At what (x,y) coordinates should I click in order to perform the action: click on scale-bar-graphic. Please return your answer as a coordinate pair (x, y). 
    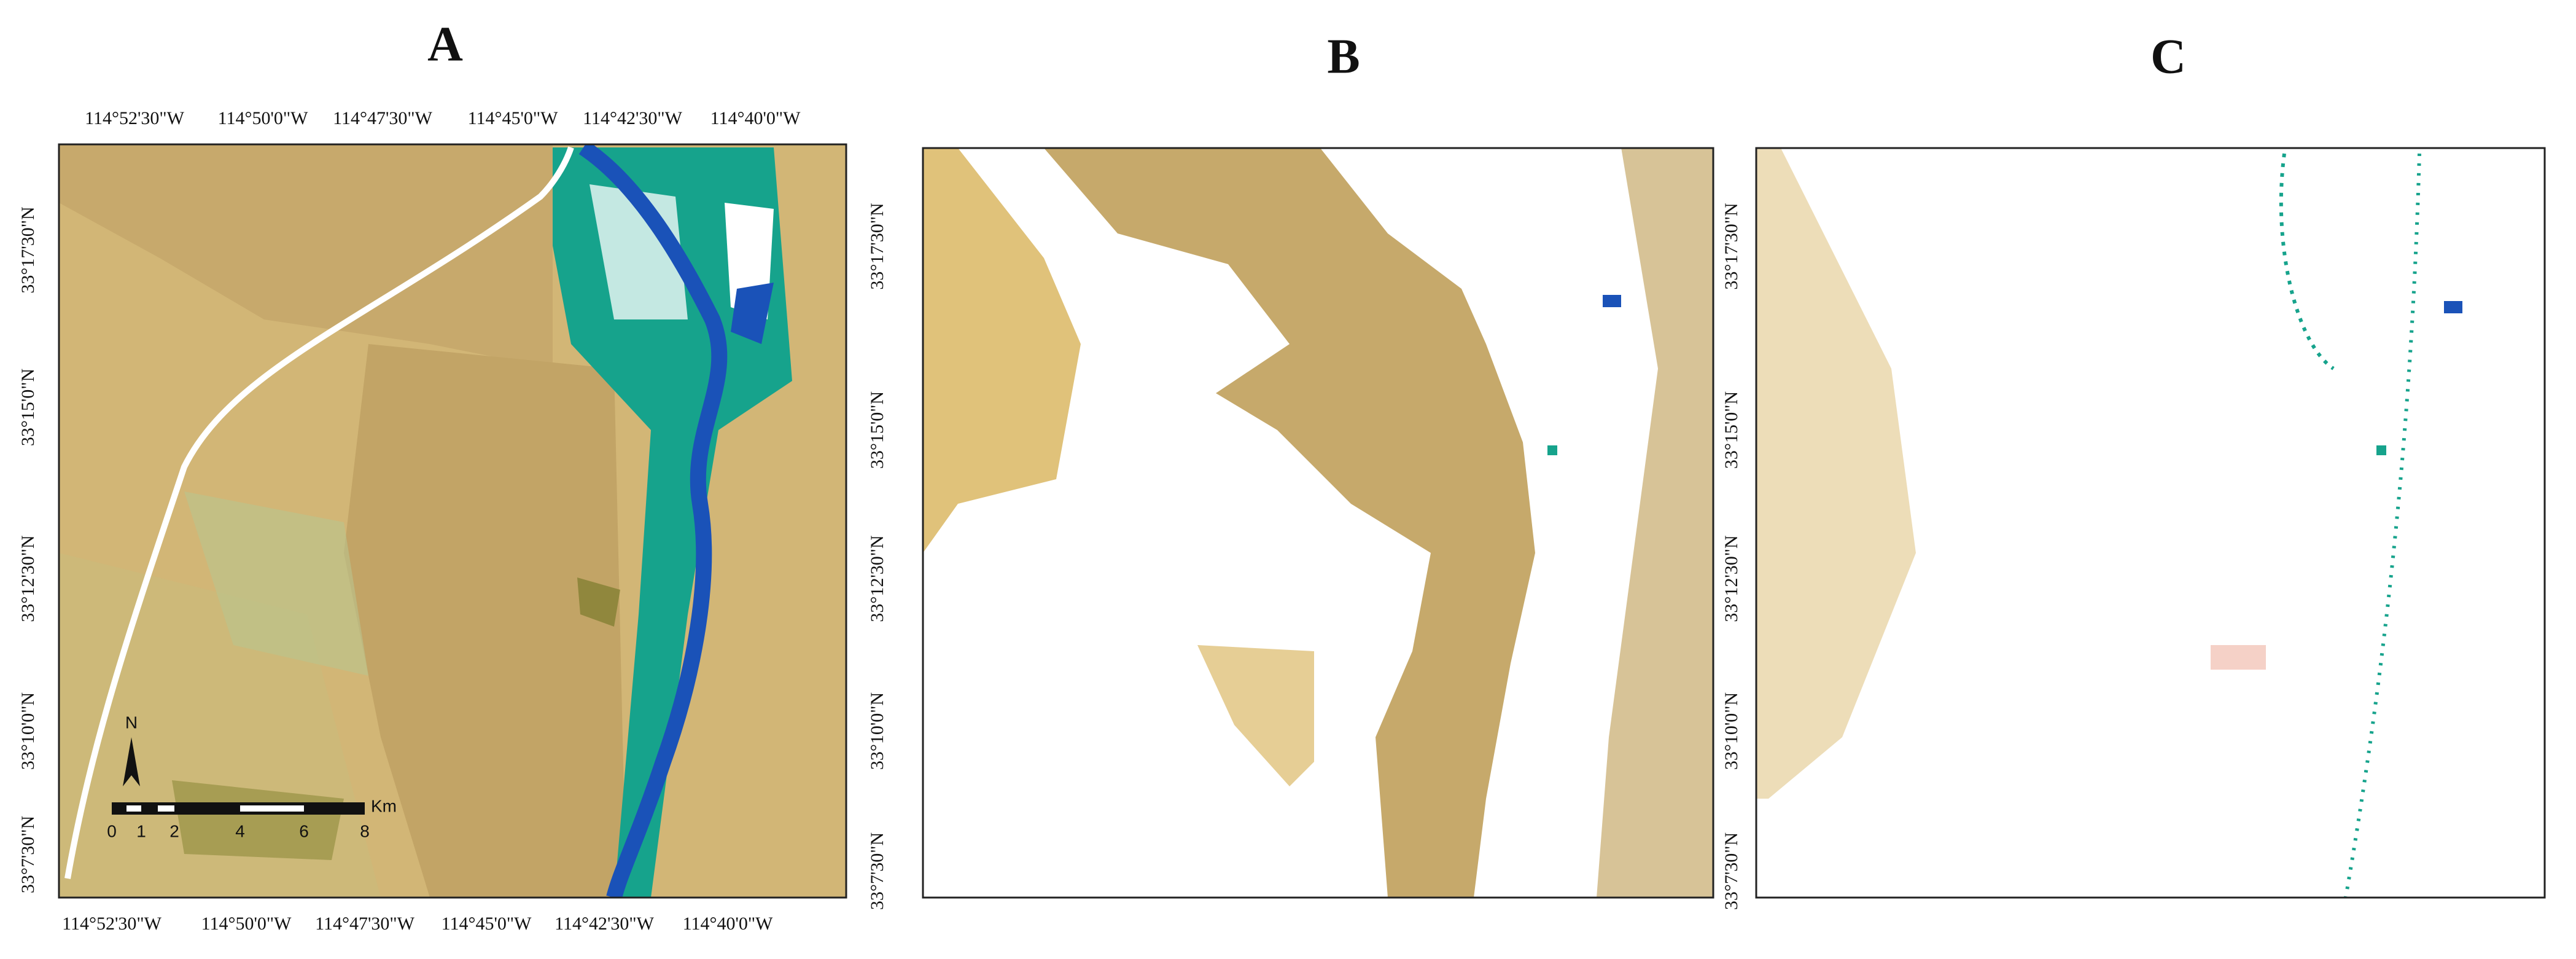
    Looking at the image, I should click on (238, 808).